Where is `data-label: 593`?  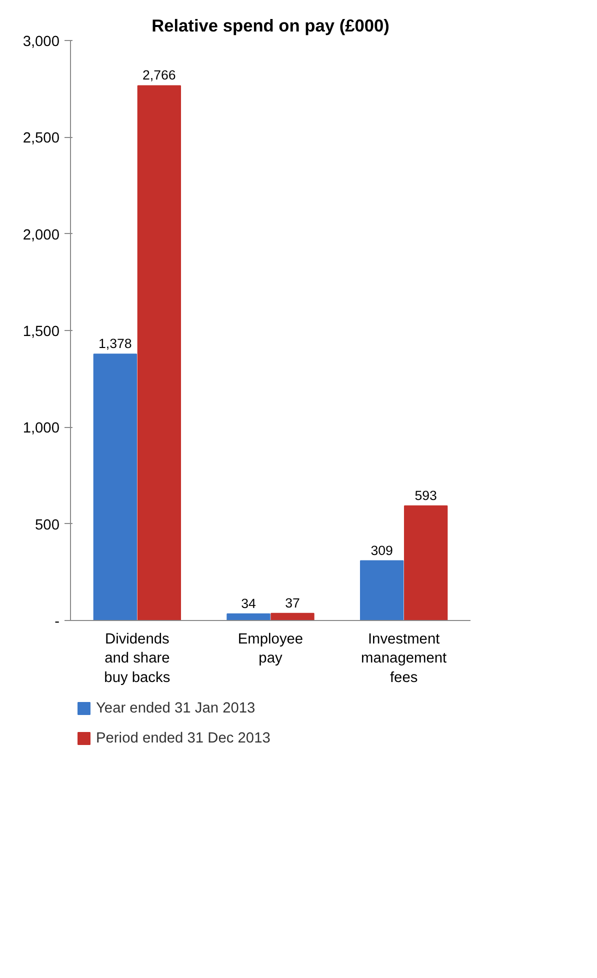
data-label: 593 is located at coordinates (425, 495).